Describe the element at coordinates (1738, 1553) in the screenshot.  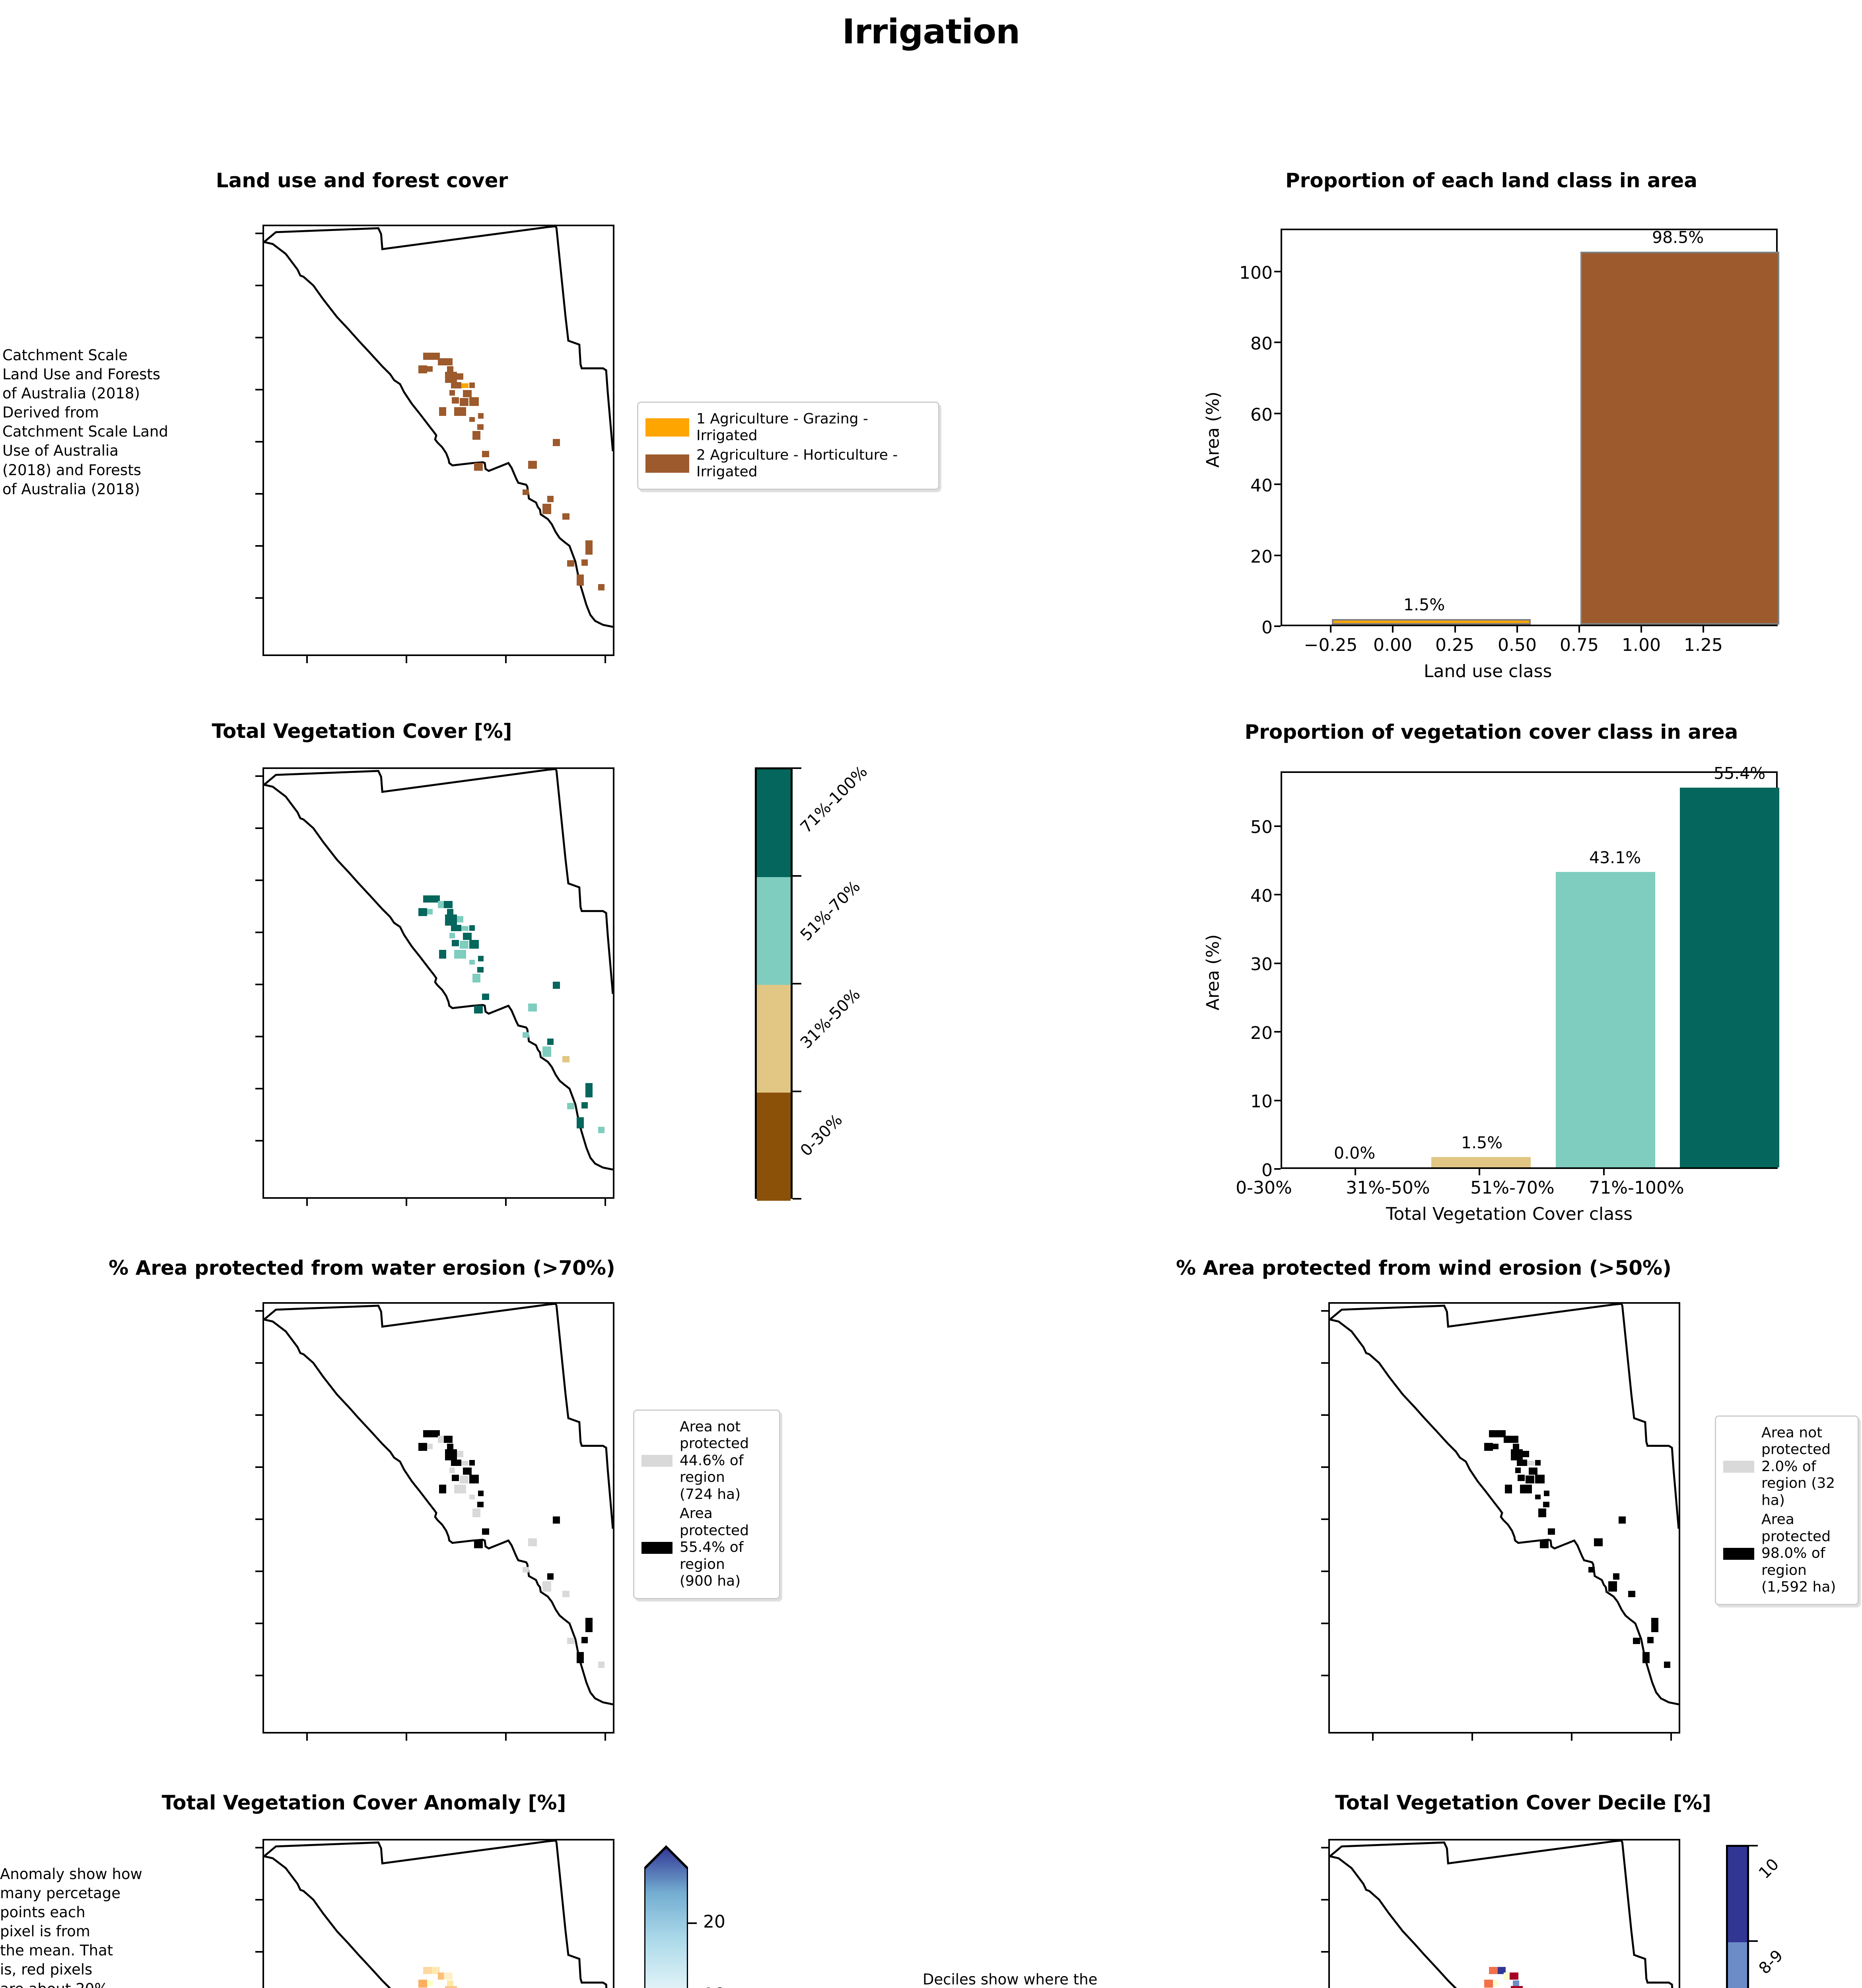
I see `legend-swatch-protected-wind` at that location.